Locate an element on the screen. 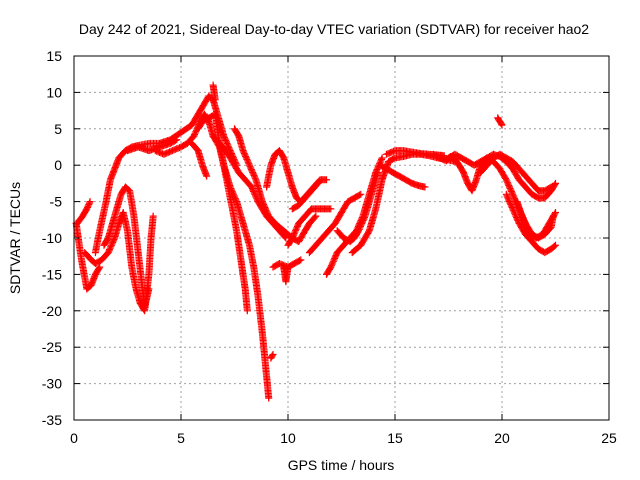 Image resolution: width=640 pixels, height=480 pixels. x-tick-label: 5 is located at coordinates (181, 438).